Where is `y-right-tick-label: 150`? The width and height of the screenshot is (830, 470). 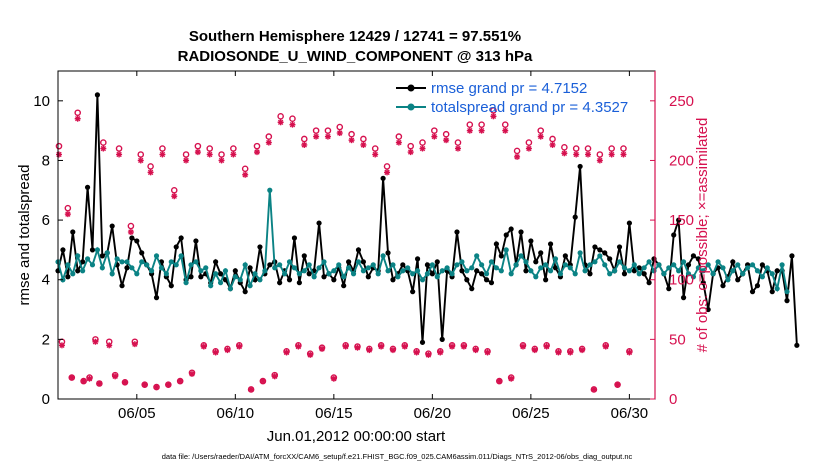 y-right-tick-label: 150 is located at coordinates (681, 220).